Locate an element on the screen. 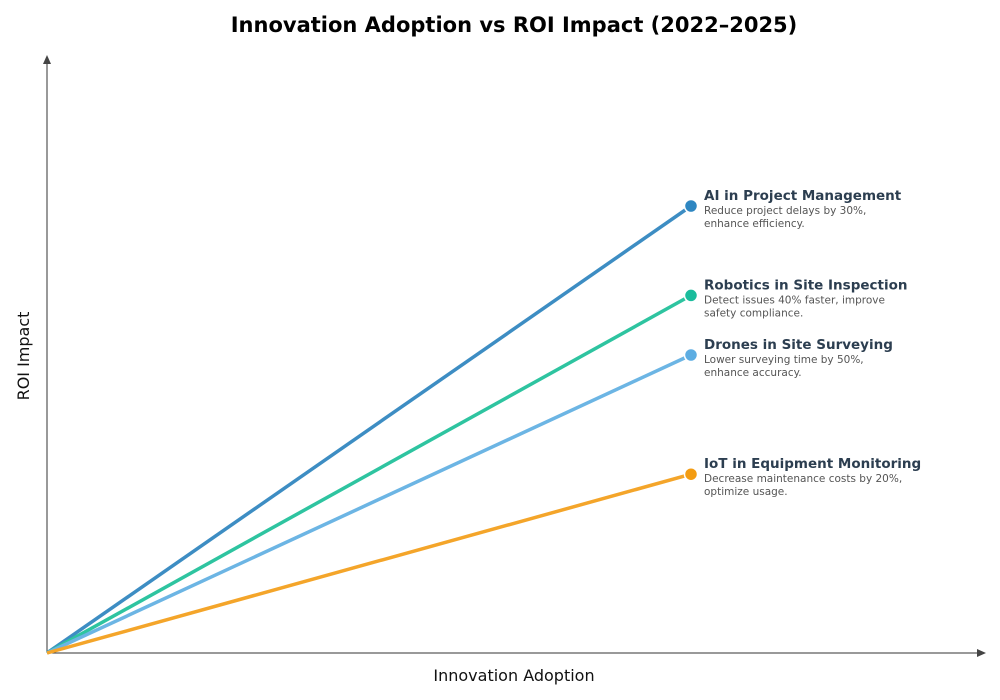 This screenshot has height=700, width=1000. x-axis-label: Innovation Adoption is located at coordinates (513, 675).